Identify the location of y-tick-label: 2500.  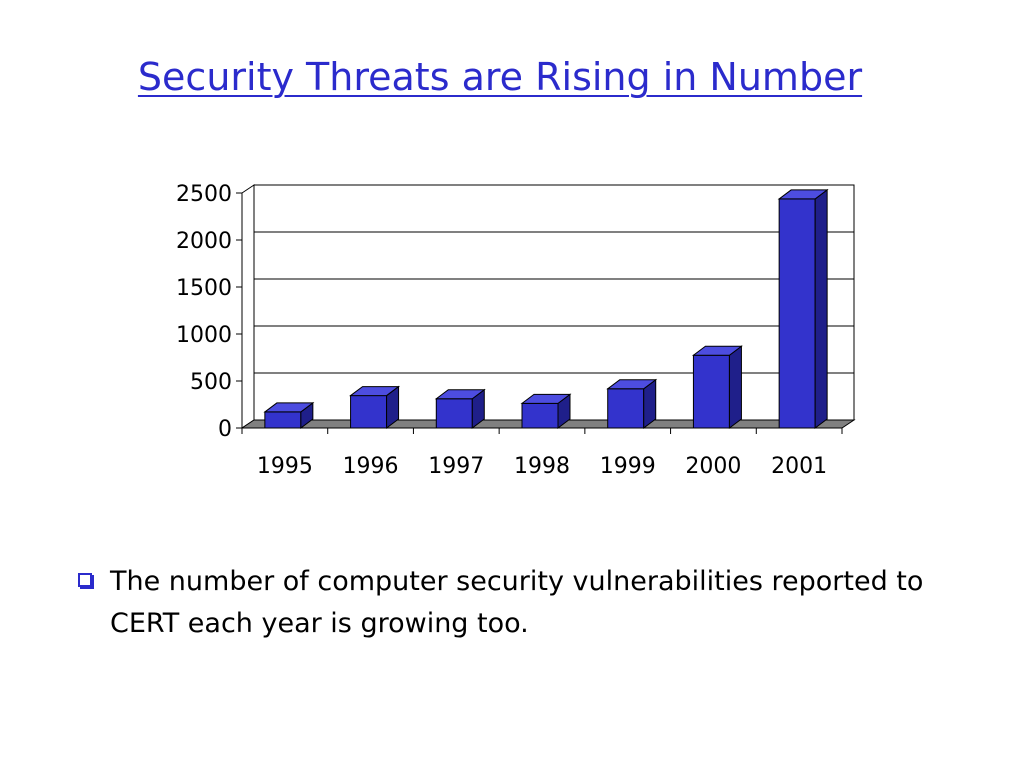
(204, 194).